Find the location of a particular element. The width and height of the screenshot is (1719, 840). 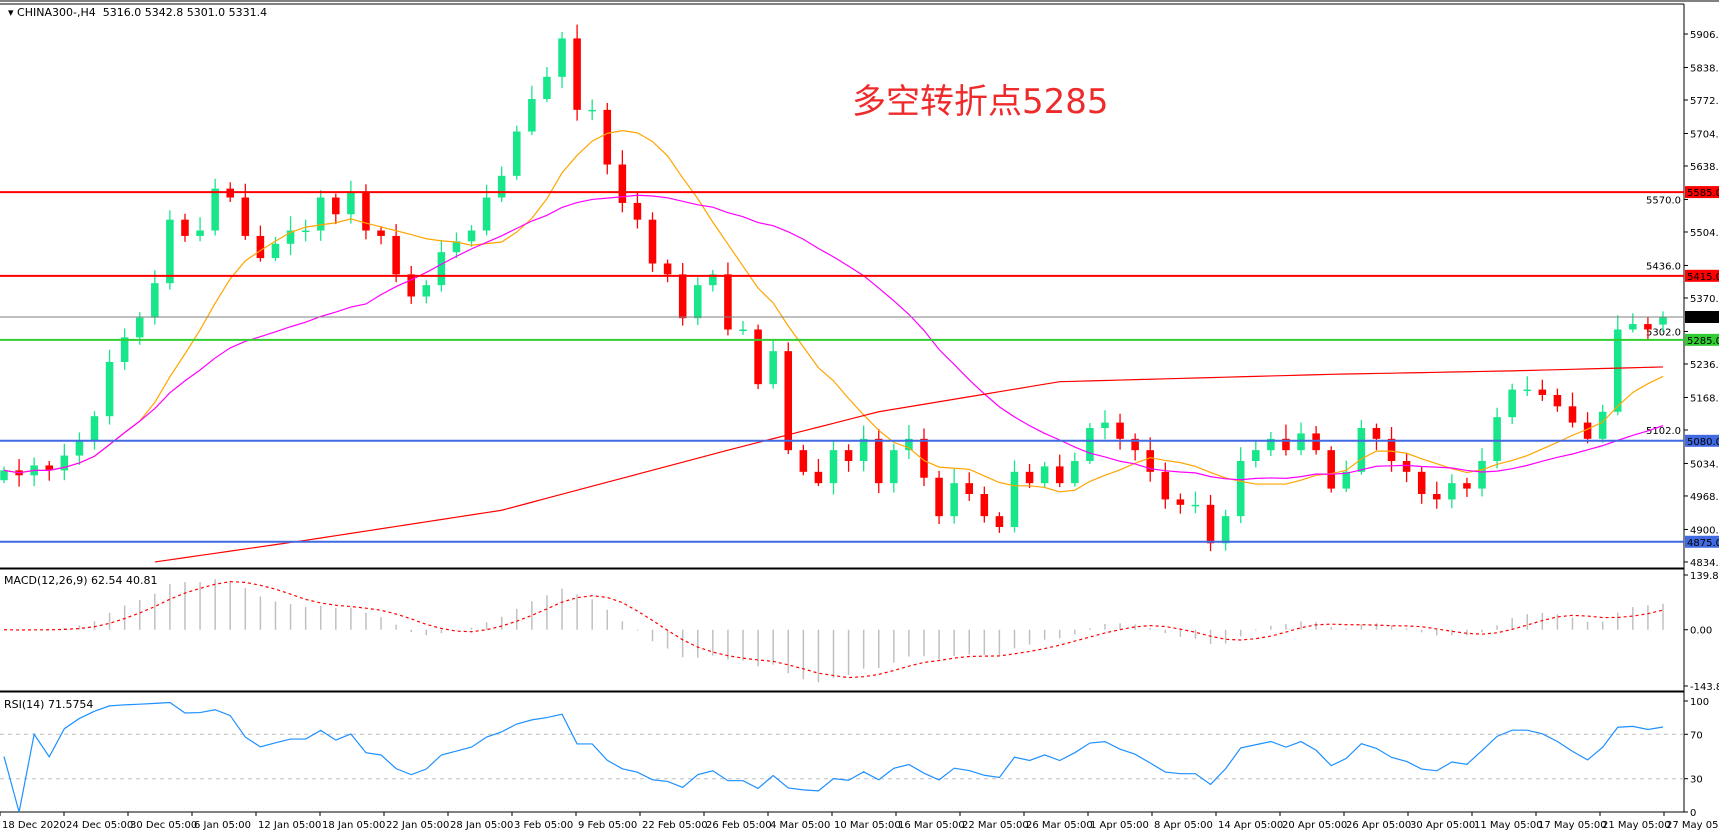

level-label: 5415.0 is located at coordinates (1703, 277).